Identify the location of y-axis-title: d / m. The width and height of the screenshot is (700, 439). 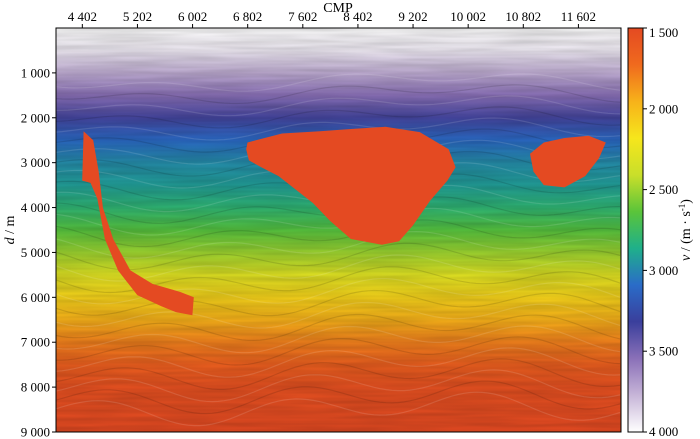
(10, 230).